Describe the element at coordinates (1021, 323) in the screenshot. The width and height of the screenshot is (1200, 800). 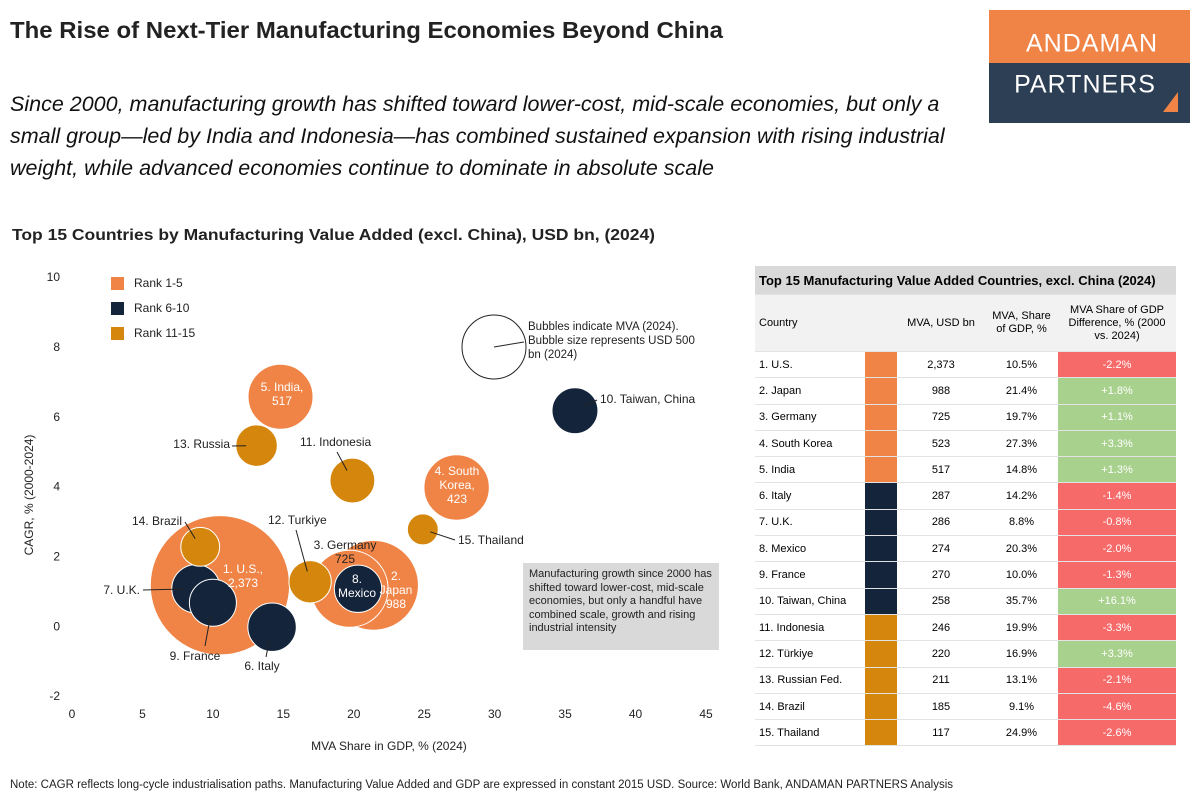
I see `column-header: MVA, Share of GDP, %` at that location.